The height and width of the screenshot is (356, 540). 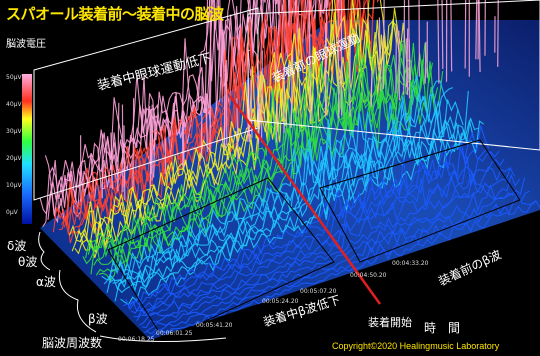 What do you see at coordinates (416, 346) in the screenshot?
I see `copyright: Copyright©2020 Healingmusic Laboratory` at bounding box center [416, 346].